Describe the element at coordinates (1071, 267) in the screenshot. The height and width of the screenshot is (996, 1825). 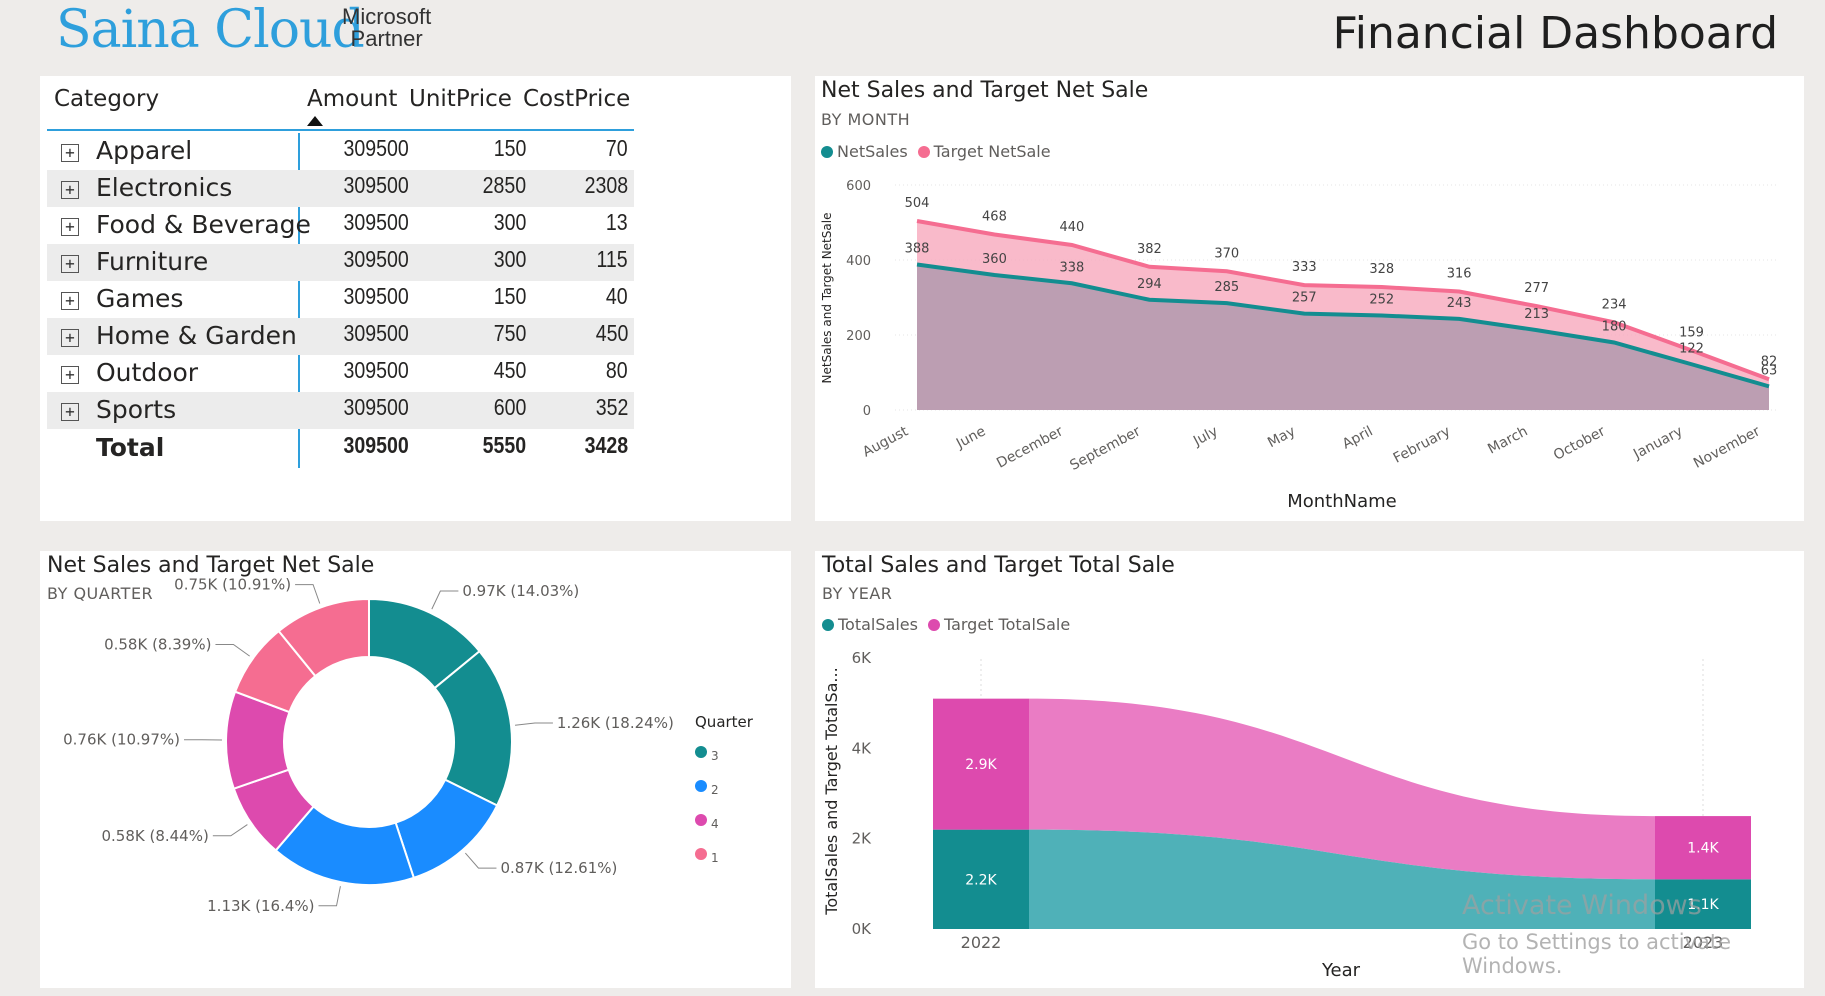
I see `netsales-data-label: 338` at that location.